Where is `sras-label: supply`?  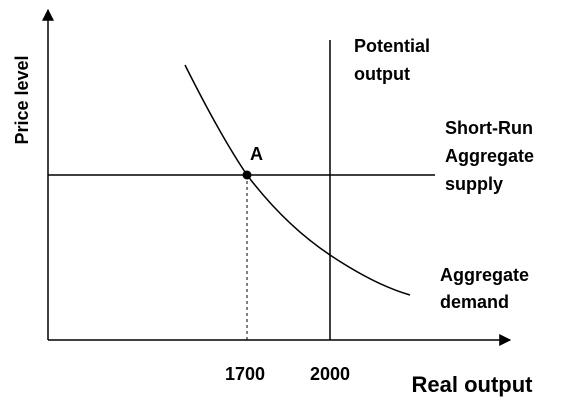
sras-label: supply is located at coordinates (474, 184).